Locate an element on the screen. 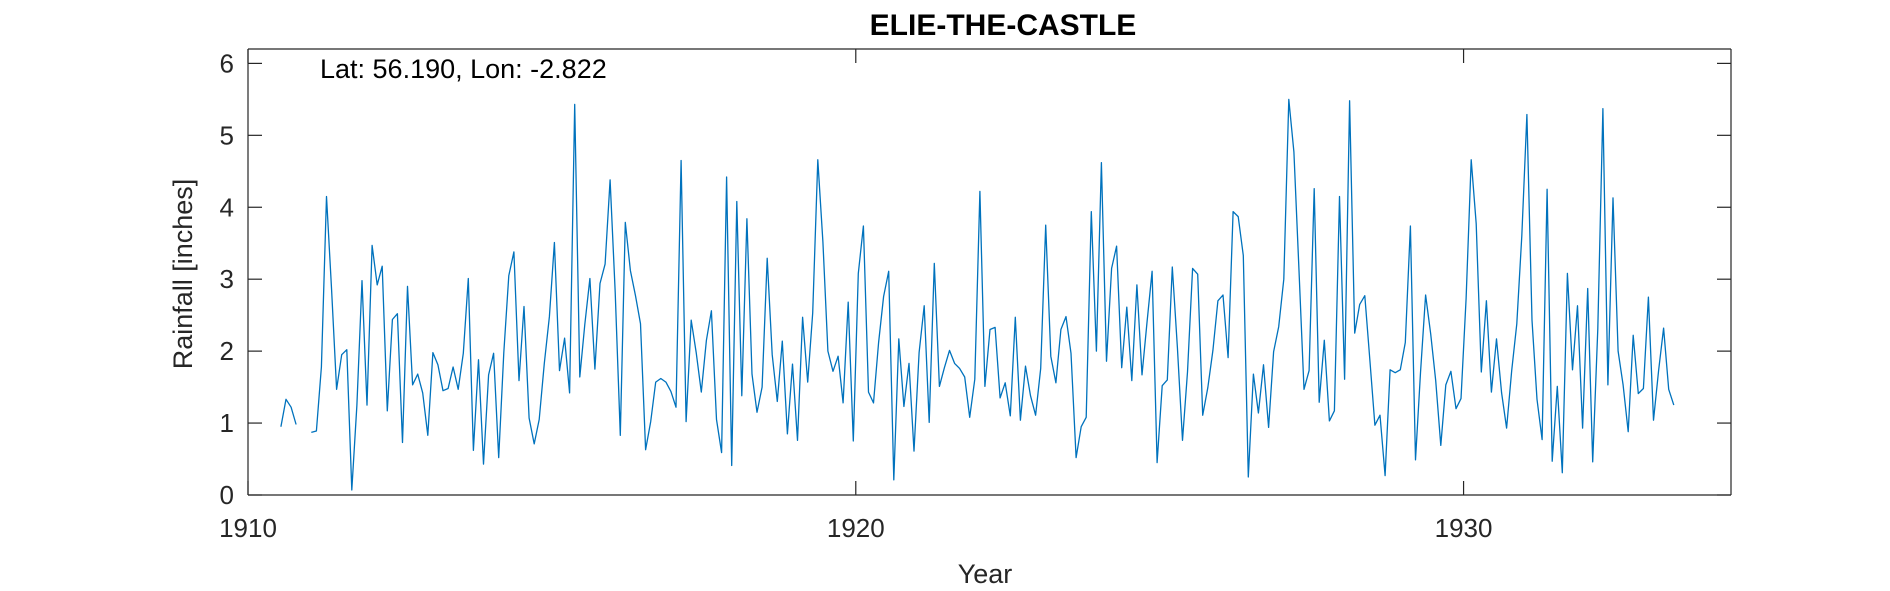 The width and height of the screenshot is (1890, 591). rainfall-series-line is located at coordinates (288, 412).